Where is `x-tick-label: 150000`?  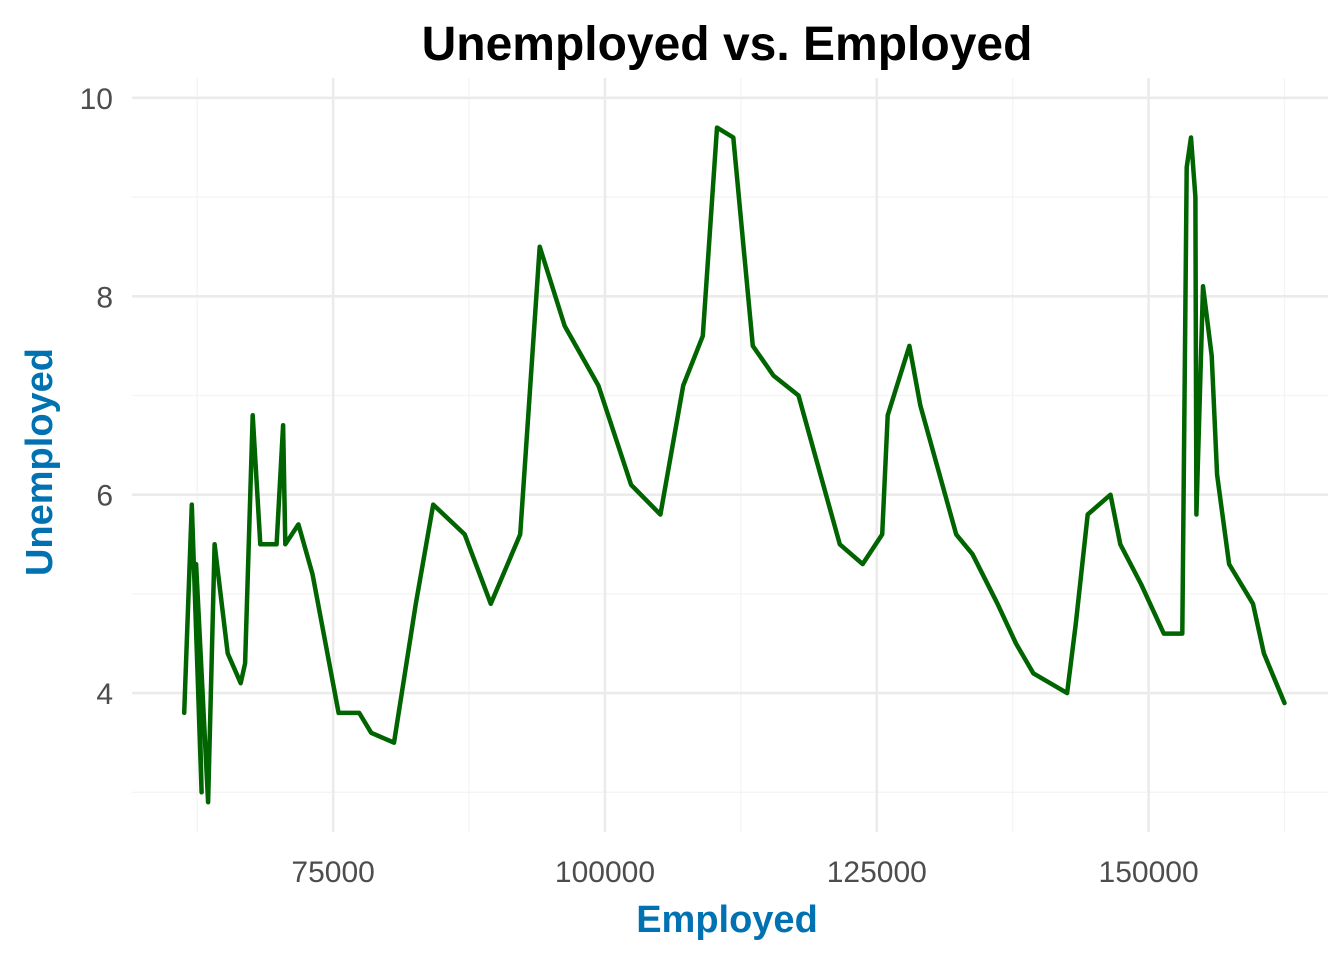
x-tick-label: 150000 is located at coordinates (1149, 872).